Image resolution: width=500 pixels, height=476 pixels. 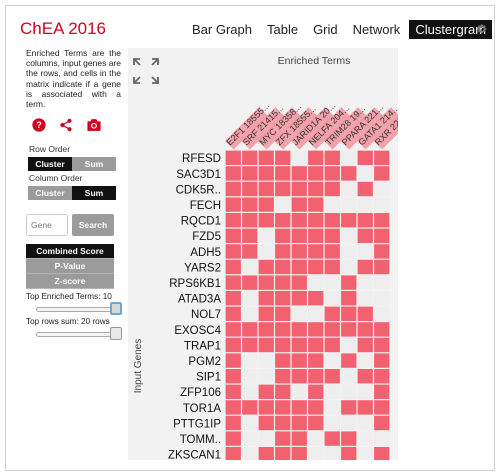 What do you see at coordinates (202, 346) in the screenshot?
I see `row-label: TRAP1` at bounding box center [202, 346].